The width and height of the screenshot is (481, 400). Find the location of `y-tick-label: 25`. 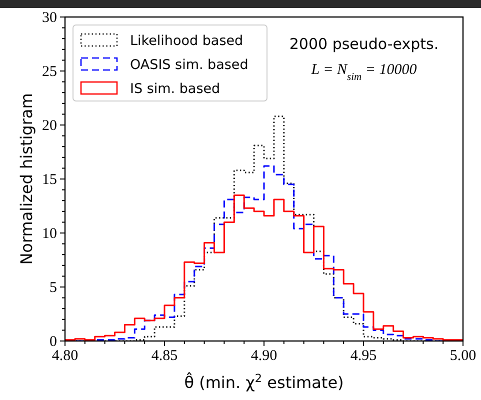

y-tick-label: 25 is located at coordinates (49, 72).